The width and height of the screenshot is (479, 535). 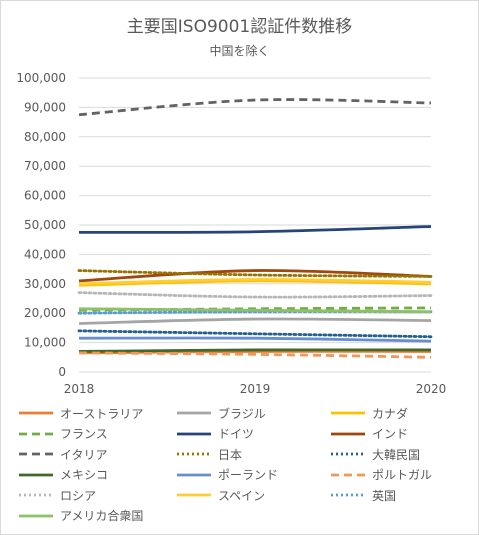 What do you see at coordinates (236, 434) in the screenshot?
I see `legend-label: ドイツ` at bounding box center [236, 434].